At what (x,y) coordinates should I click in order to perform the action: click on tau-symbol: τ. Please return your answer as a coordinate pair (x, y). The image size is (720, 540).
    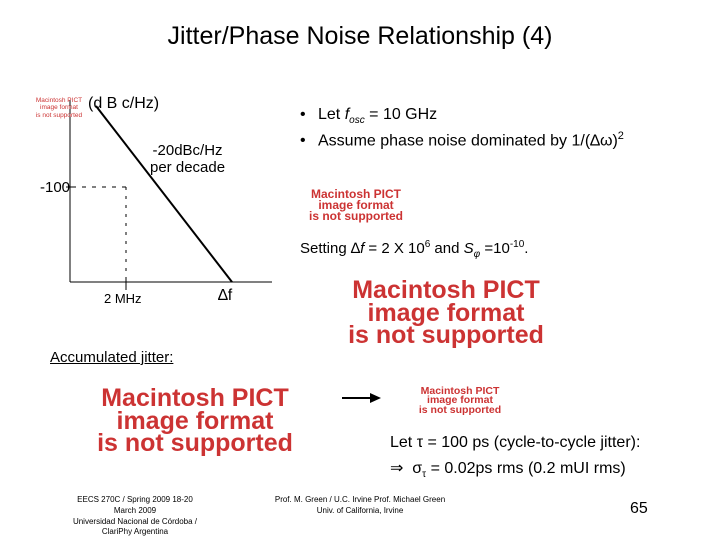
    Looking at the image, I should click on (420, 442).